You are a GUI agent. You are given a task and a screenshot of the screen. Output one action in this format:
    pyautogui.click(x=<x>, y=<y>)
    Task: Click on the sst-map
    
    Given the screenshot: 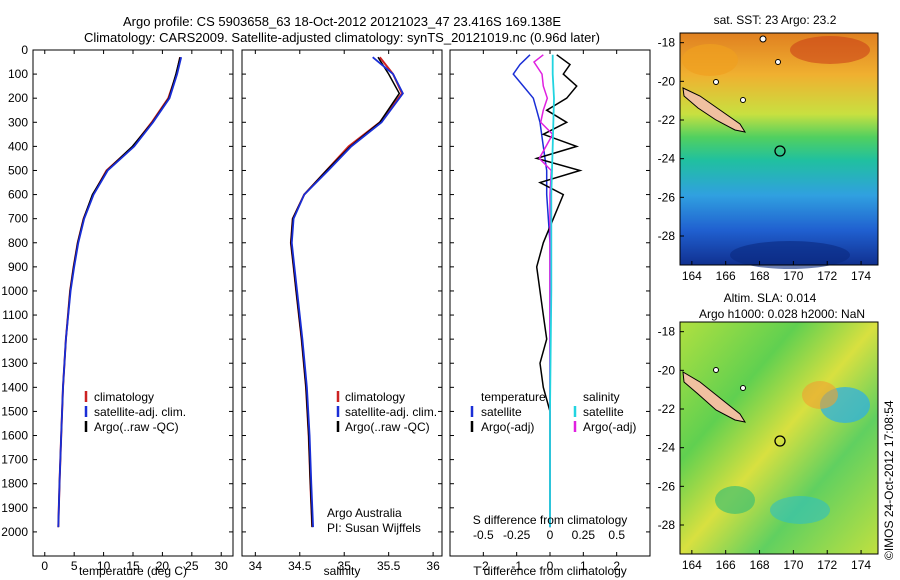 What is the action you would take?
    pyautogui.click(x=779, y=151)
    